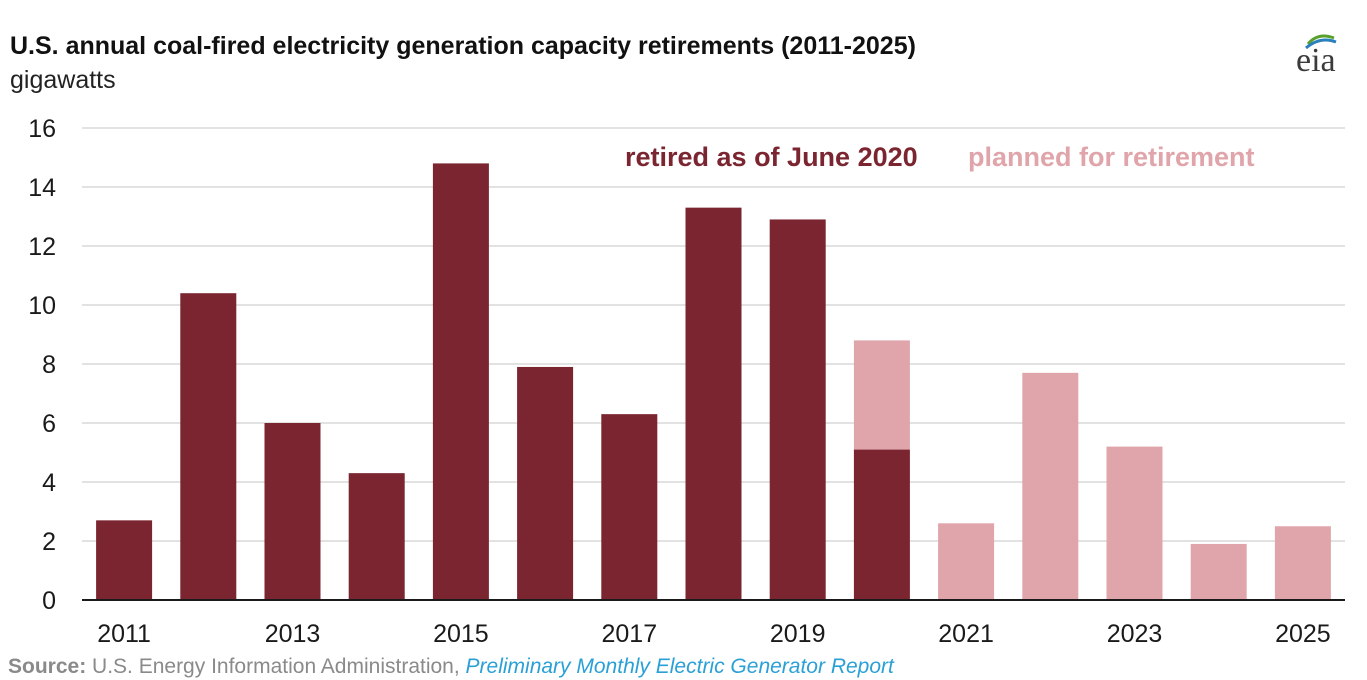 This screenshot has width=1367, height=680. Describe the element at coordinates (881, 524) in the screenshot. I see `bar-retired-2020` at that location.